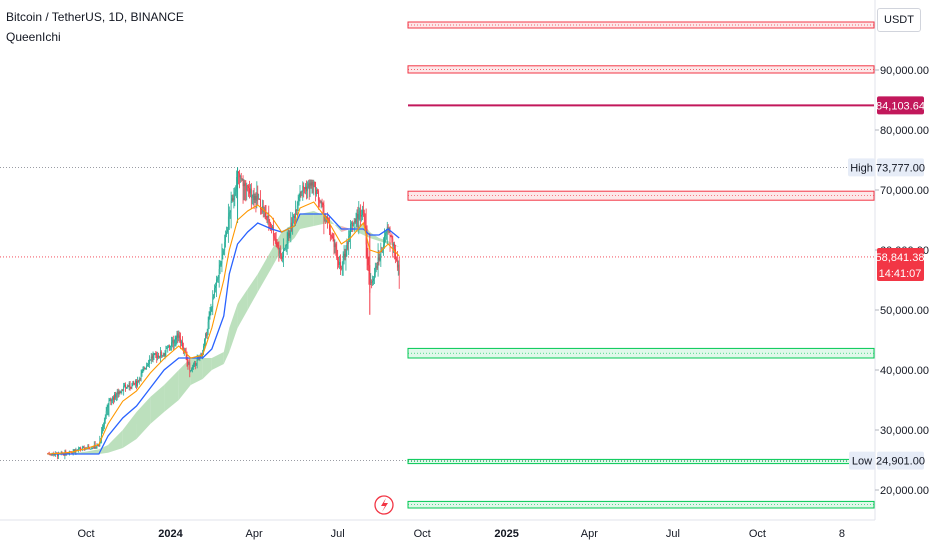 Image resolution: width=932 pixels, height=555 pixels. I want to click on low-tag-bg, so click(862, 460).